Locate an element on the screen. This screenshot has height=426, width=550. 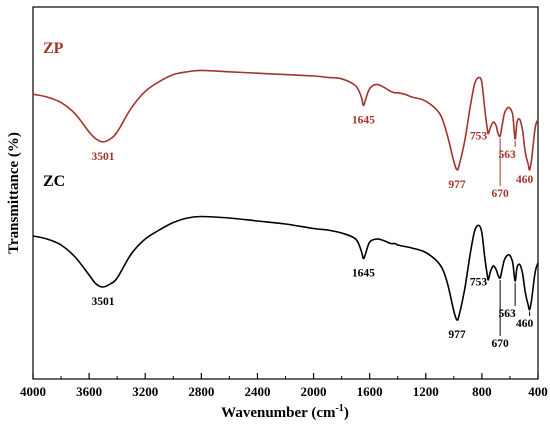
series-name-zc: ZC is located at coordinates (54, 181).